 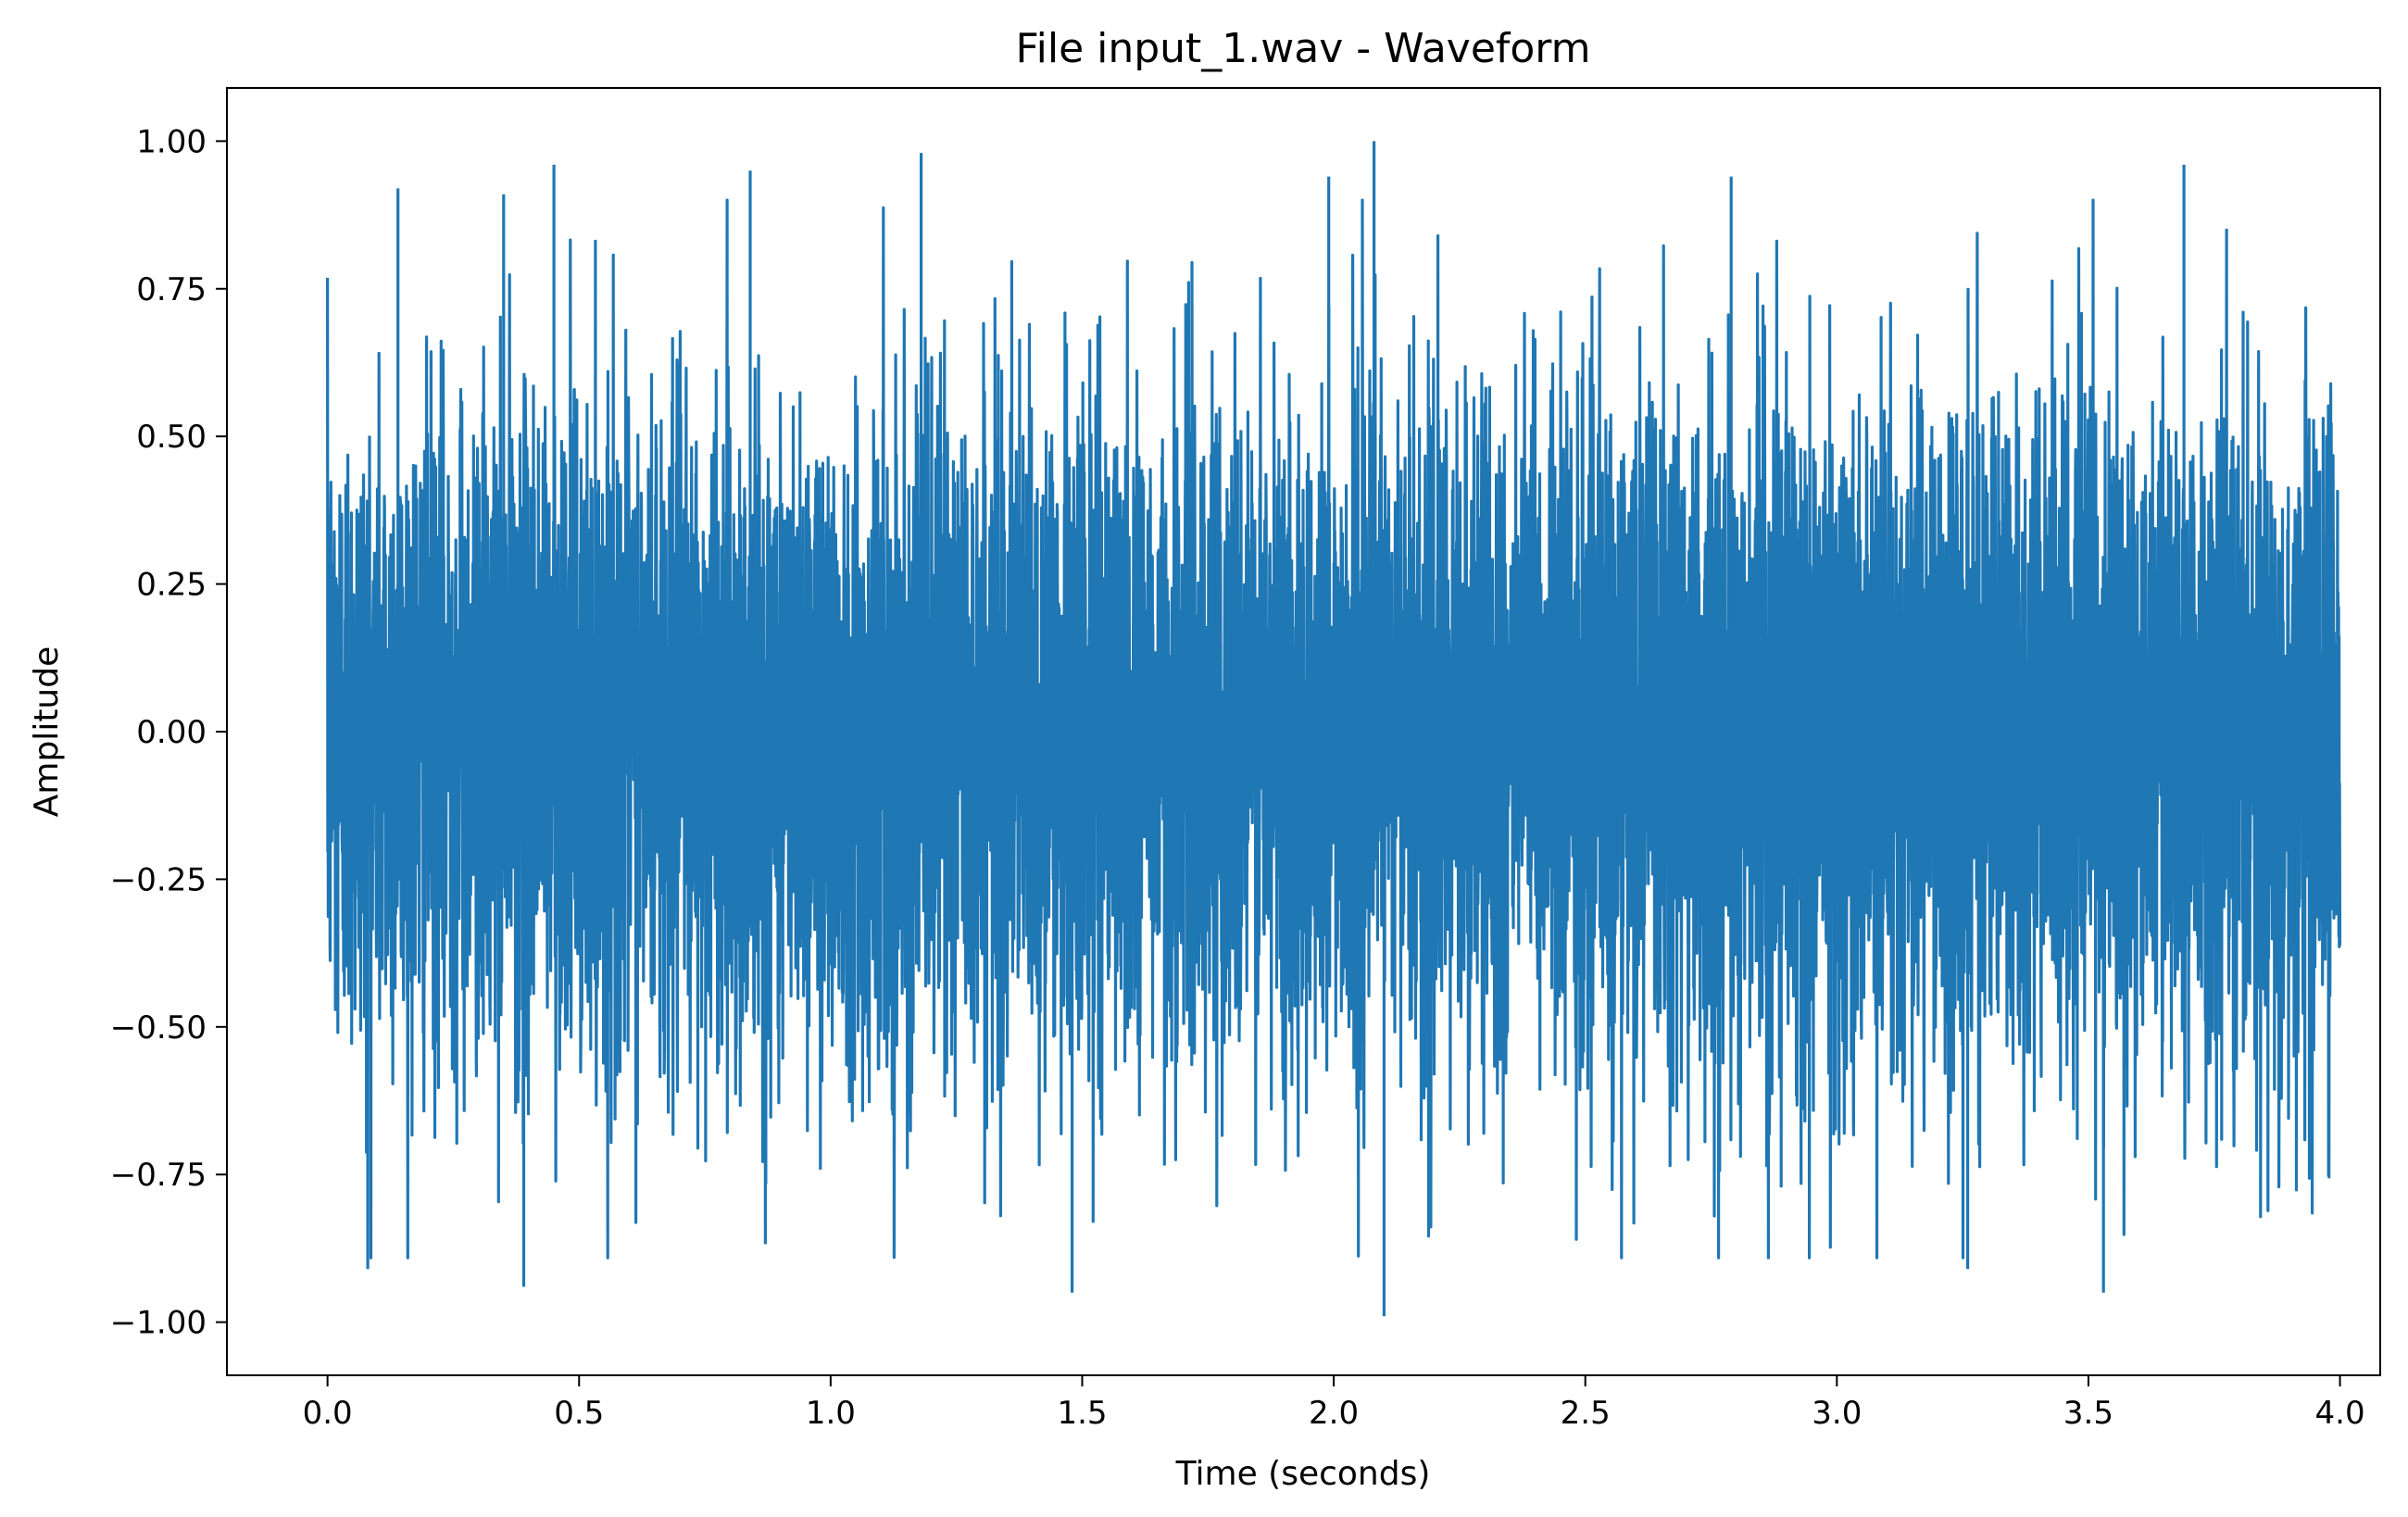 What do you see at coordinates (1303, 48) in the screenshot?
I see `chart-title: File input_1.wav - Waveform` at bounding box center [1303, 48].